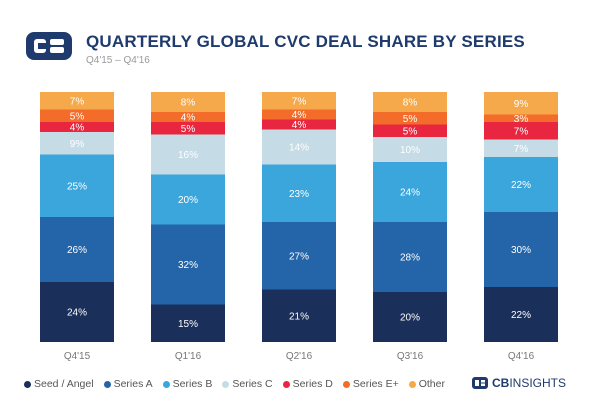 The width and height of the screenshot is (596, 412). What do you see at coordinates (192, 384) in the screenshot?
I see `legend-label-series-b: Series B` at bounding box center [192, 384].